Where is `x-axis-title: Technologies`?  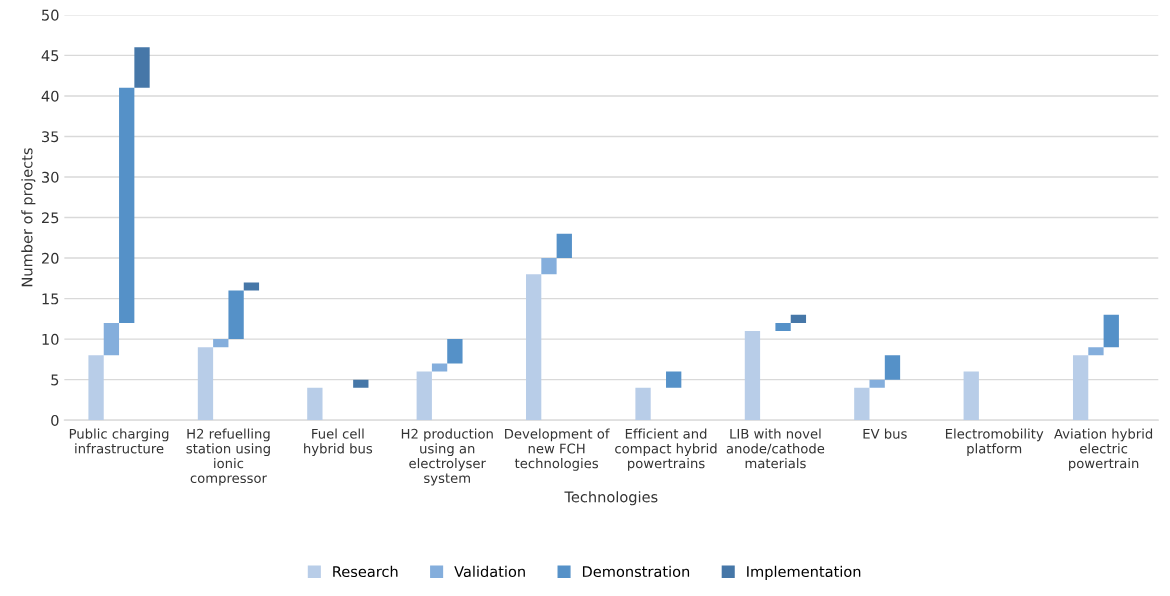 x-axis-title: Technologies is located at coordinates (611, 498).